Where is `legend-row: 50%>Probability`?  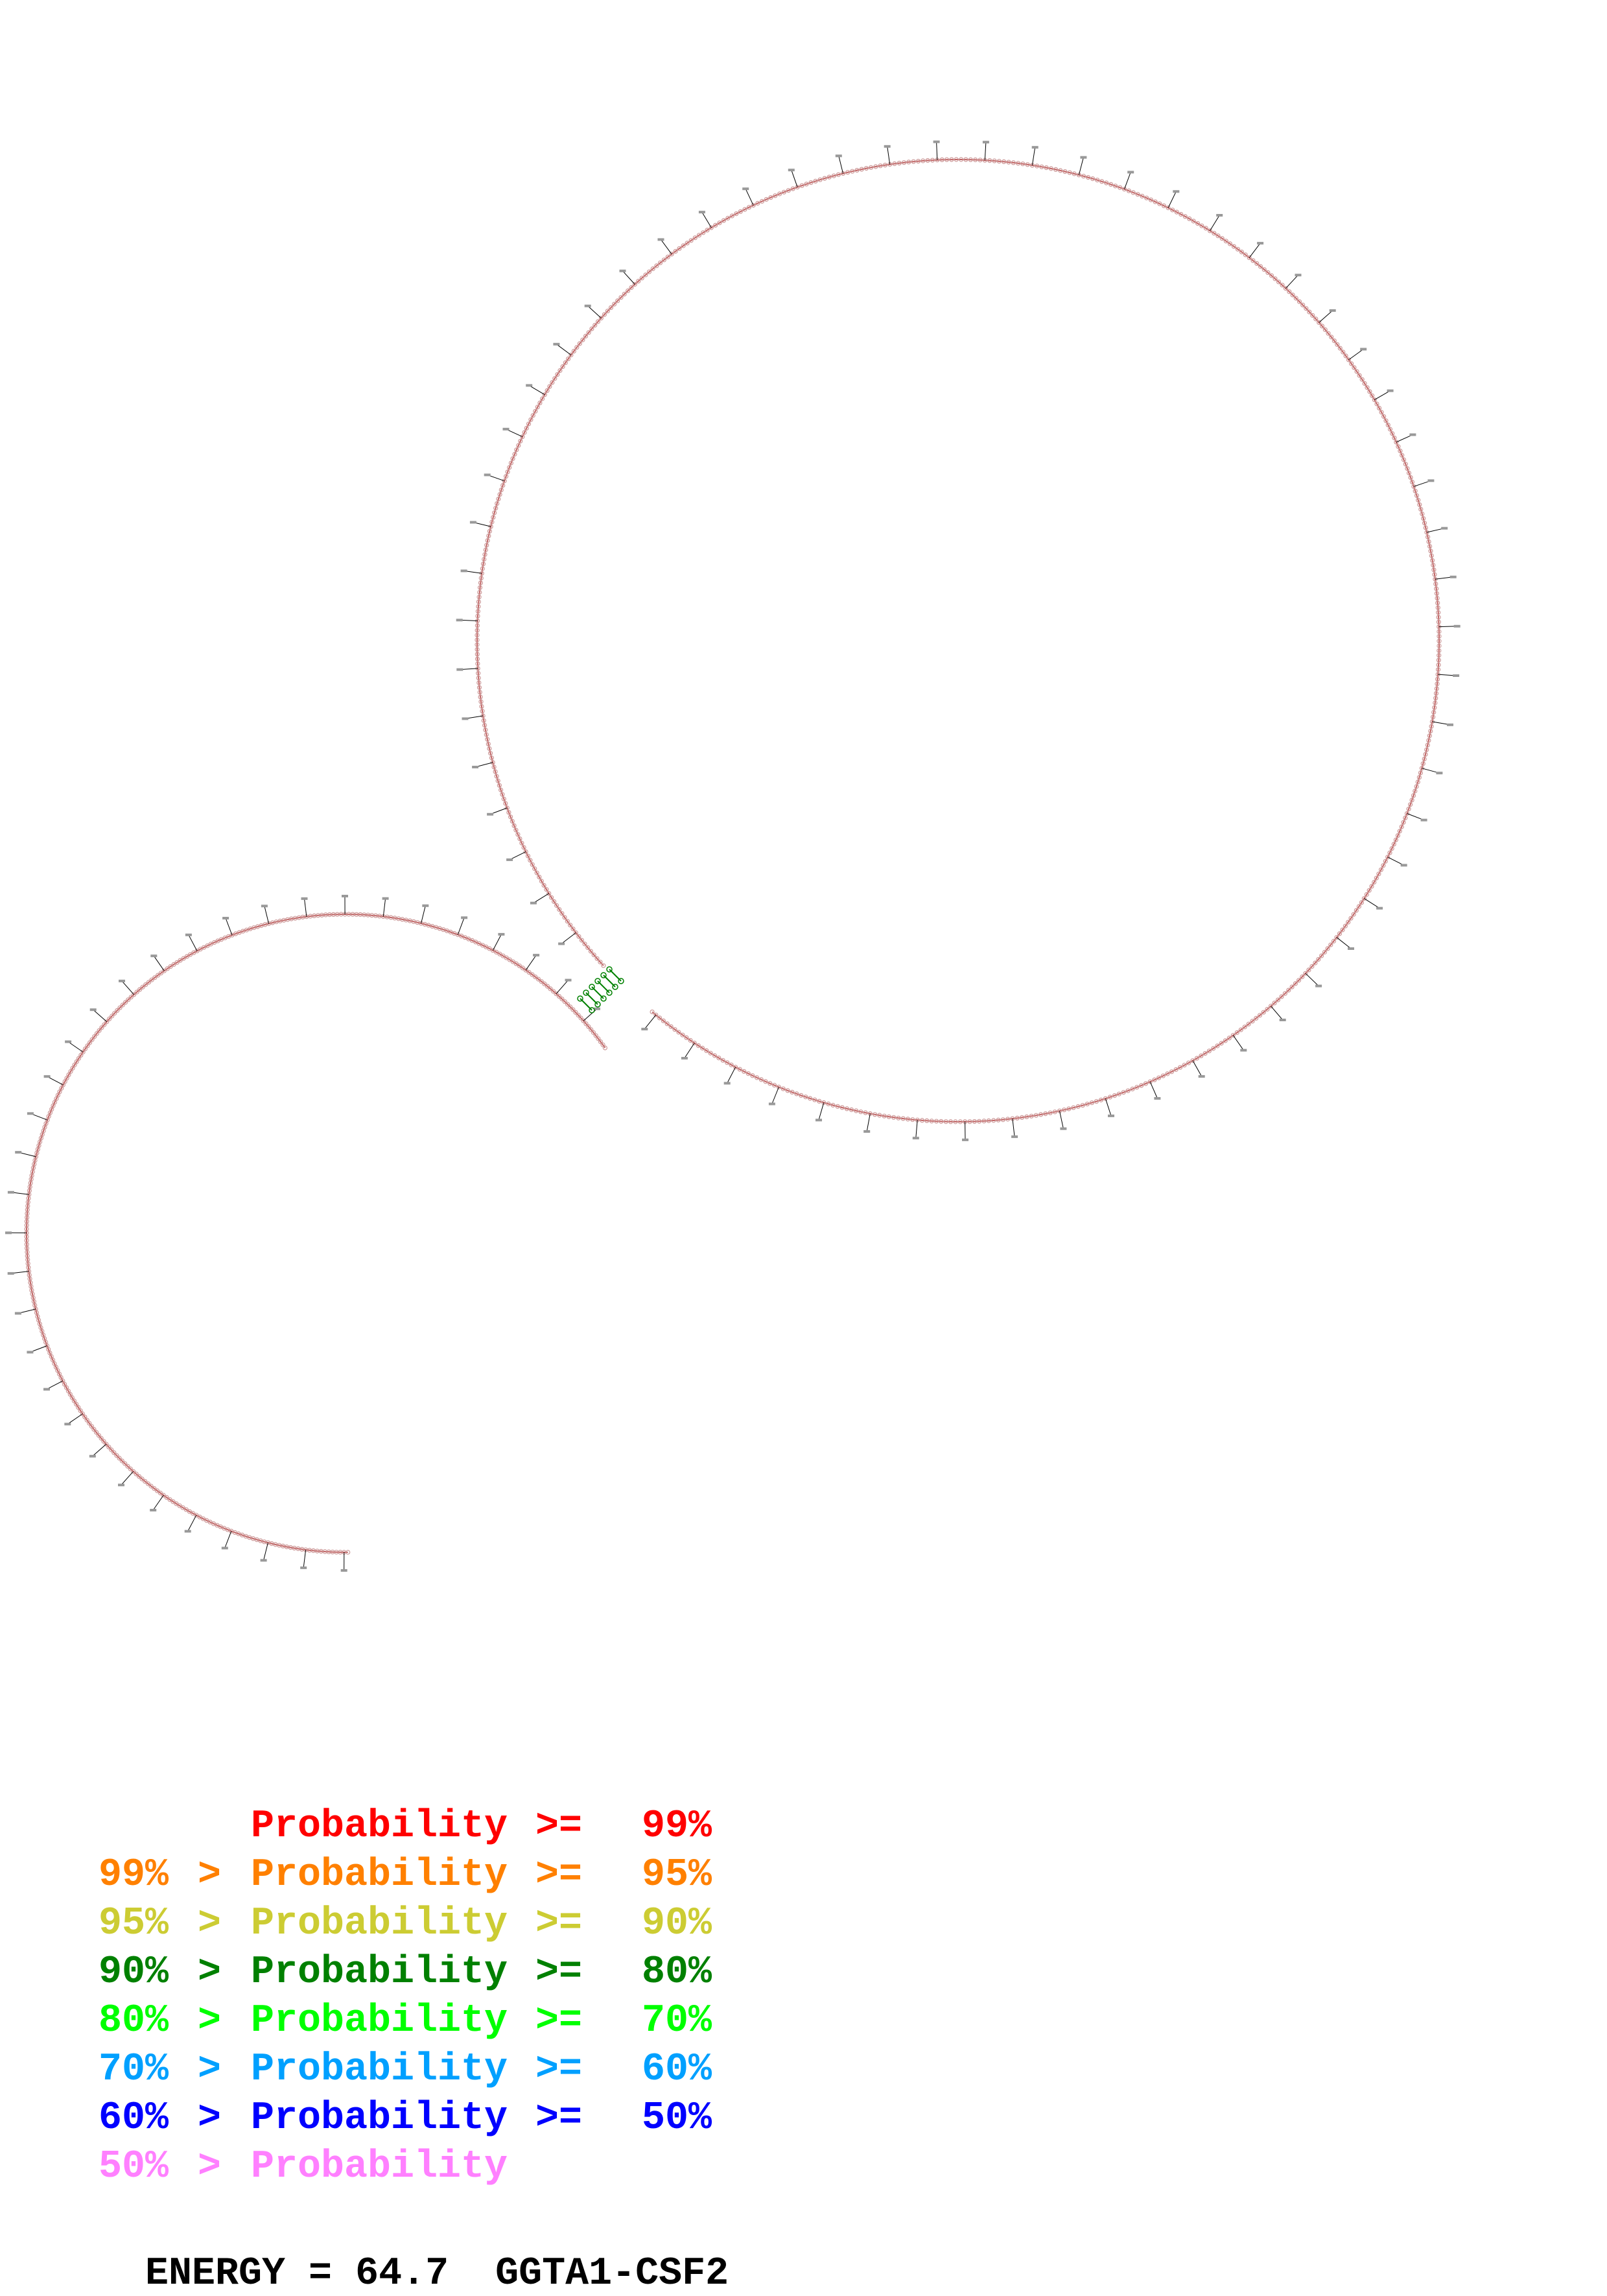 legend-row: 50%>Probability is located at coordinates (454, 2167).